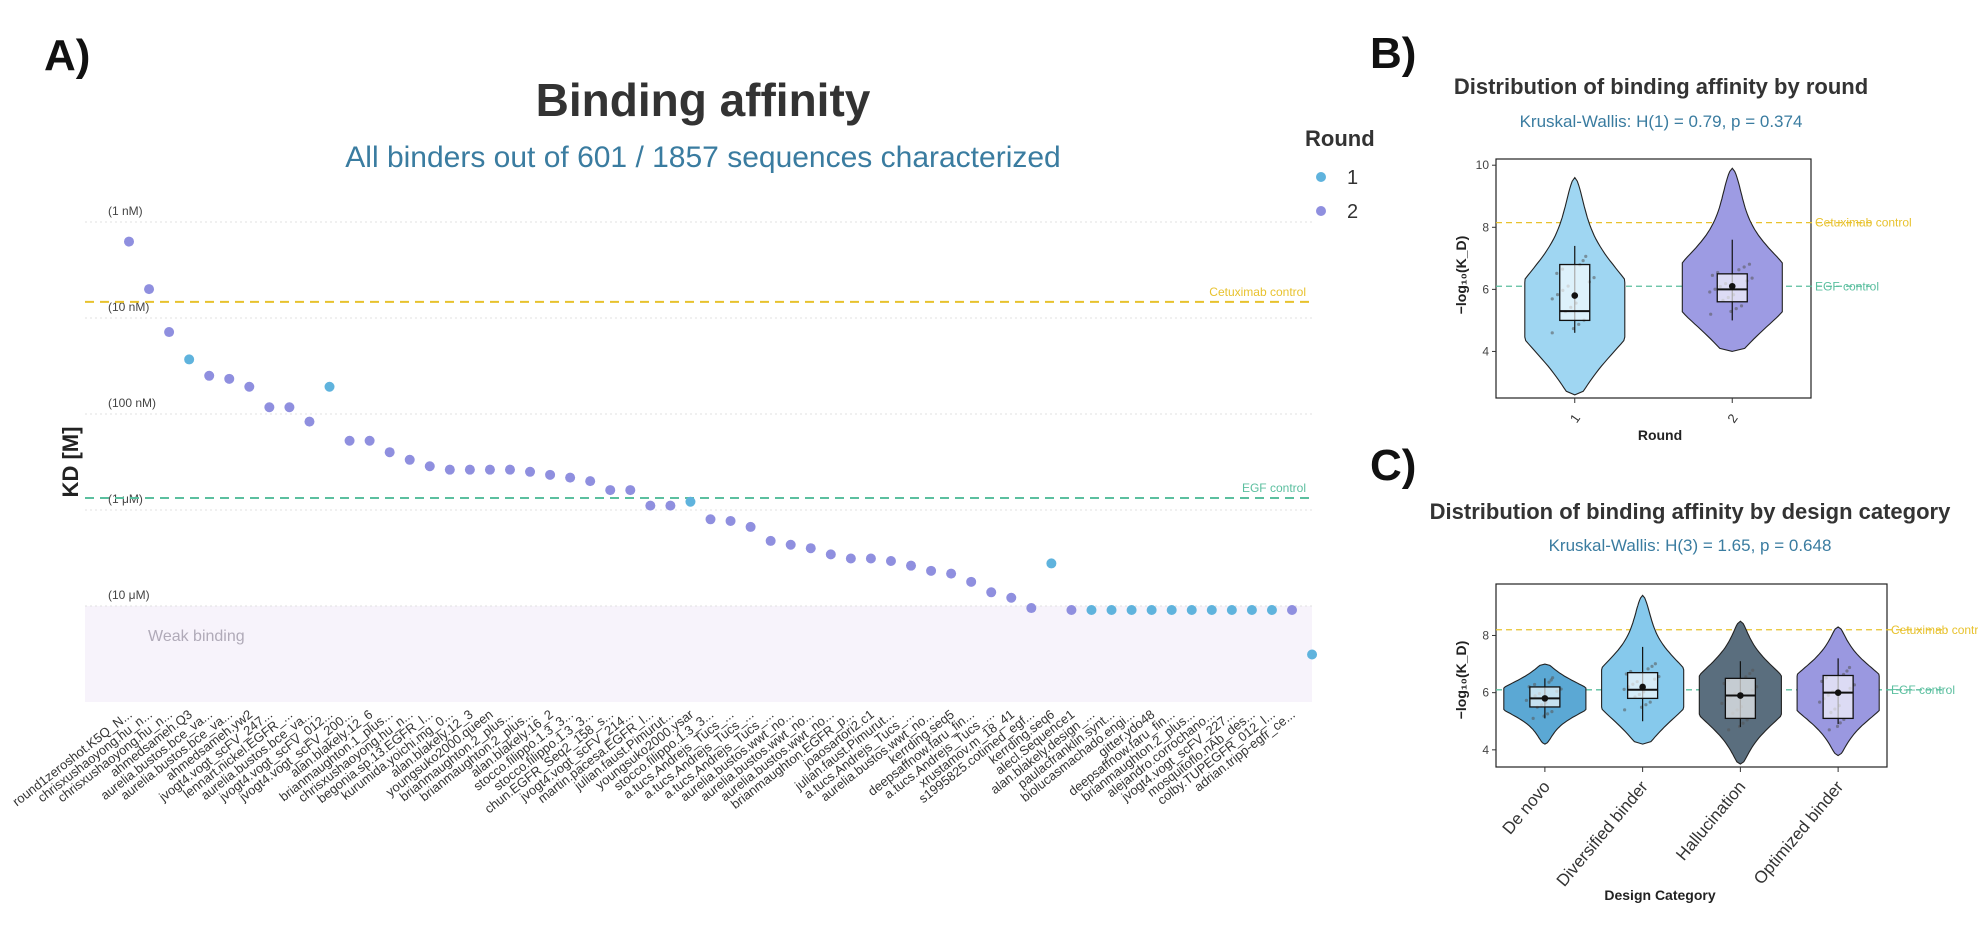 Image resolution: width=1978 pixels, height=934 pixels. Describe the element at coordinates (1575, 418) in the screenshot. I see `x-tick-label: 1` at that location.